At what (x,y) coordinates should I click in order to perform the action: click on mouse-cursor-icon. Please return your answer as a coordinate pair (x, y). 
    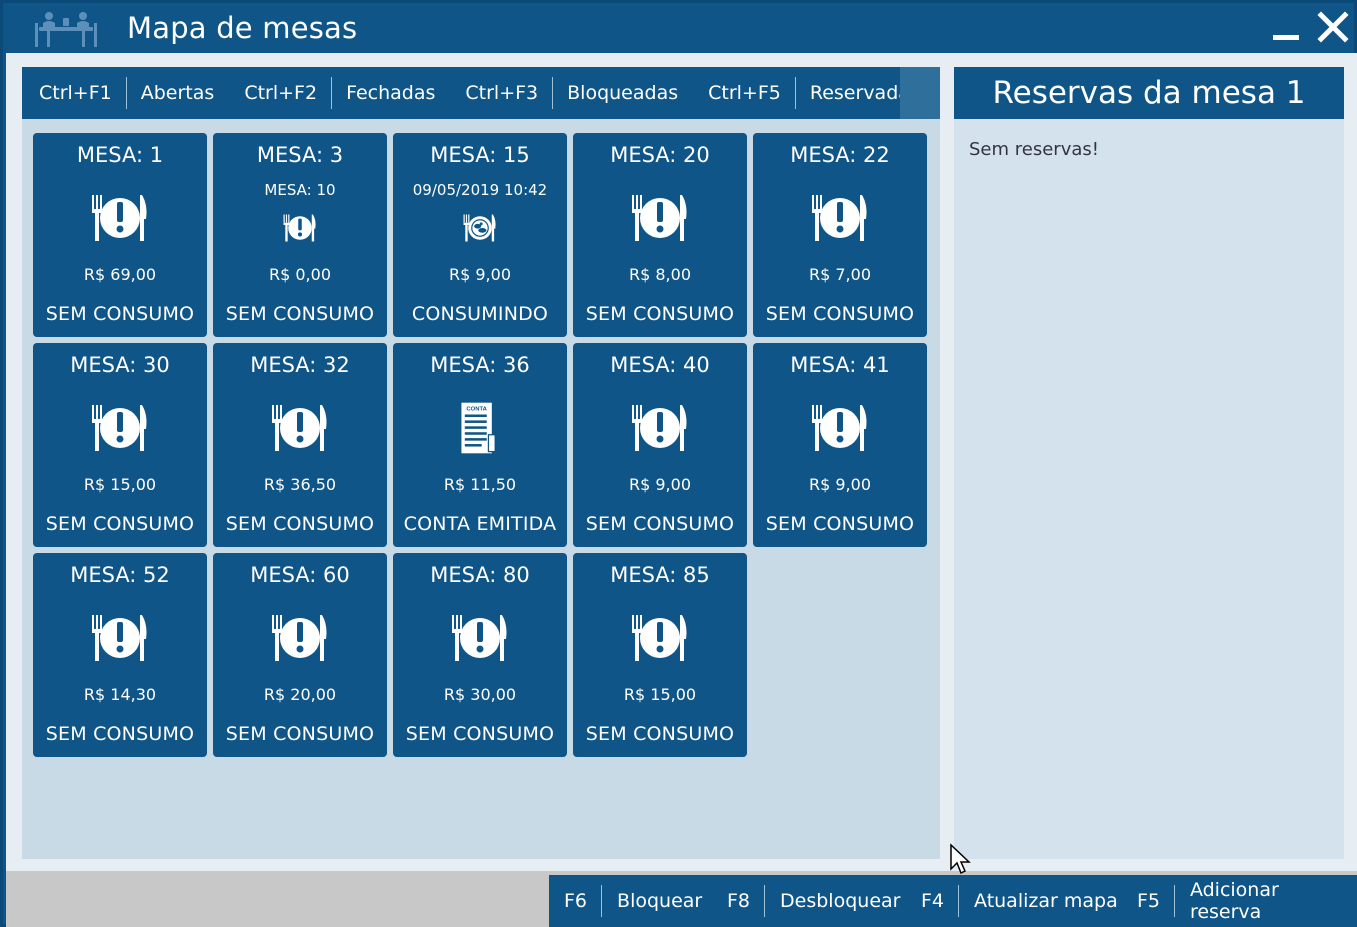
    Looking at the image, I should click on (960, 859).